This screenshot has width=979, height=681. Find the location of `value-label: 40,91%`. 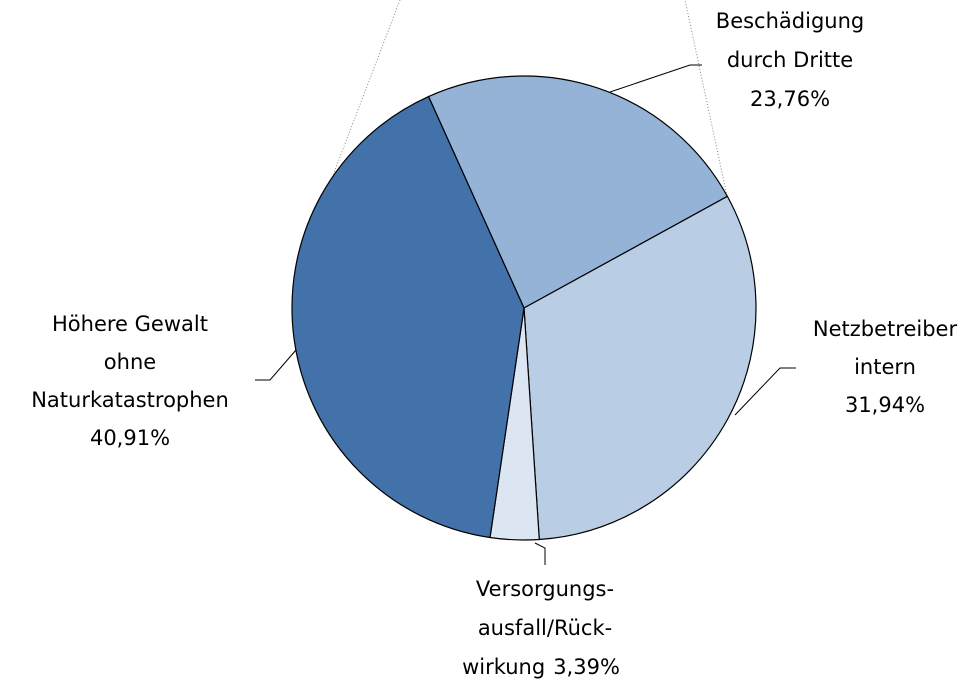

value-label: 40,91% is located at coordinates (130, 438).